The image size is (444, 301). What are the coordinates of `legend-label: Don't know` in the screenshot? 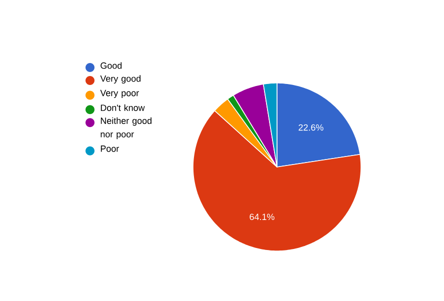 It's located at (122, 107).